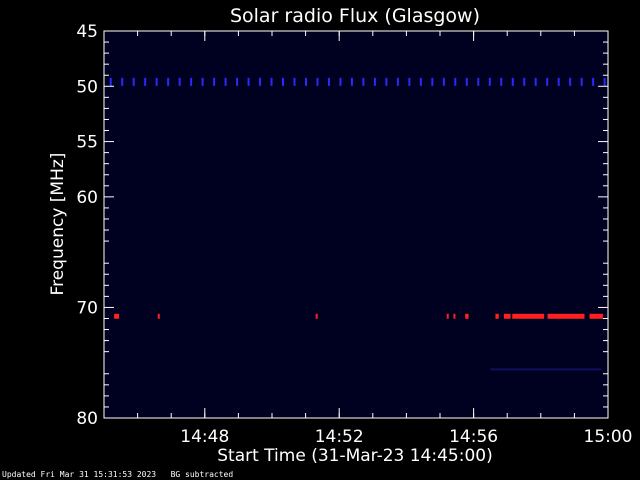 This screenshot has width=640, height=480. I want to click on y-axis-label: Frequency [MHz], so click(58, 224).